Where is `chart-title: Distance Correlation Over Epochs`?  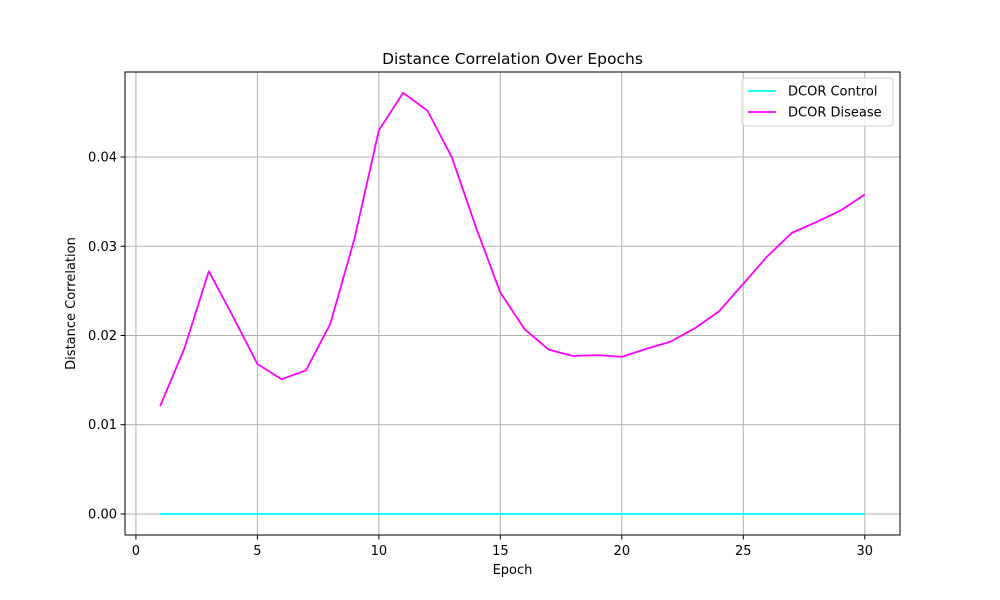 chart-title: Distance Correlation Over Epochs is located at coordinates (512, 59).